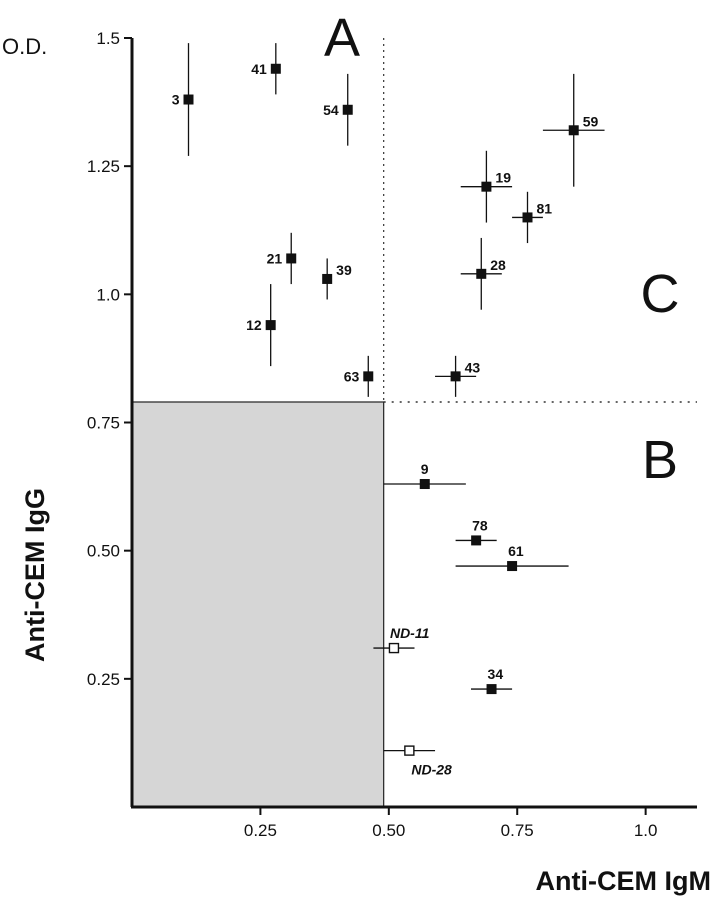 This screenshot has height=899, width=712. What do you see at coordinates (545, 208) in the screenshot?
I see `point-label: 81` at bounding box center [545, 208].